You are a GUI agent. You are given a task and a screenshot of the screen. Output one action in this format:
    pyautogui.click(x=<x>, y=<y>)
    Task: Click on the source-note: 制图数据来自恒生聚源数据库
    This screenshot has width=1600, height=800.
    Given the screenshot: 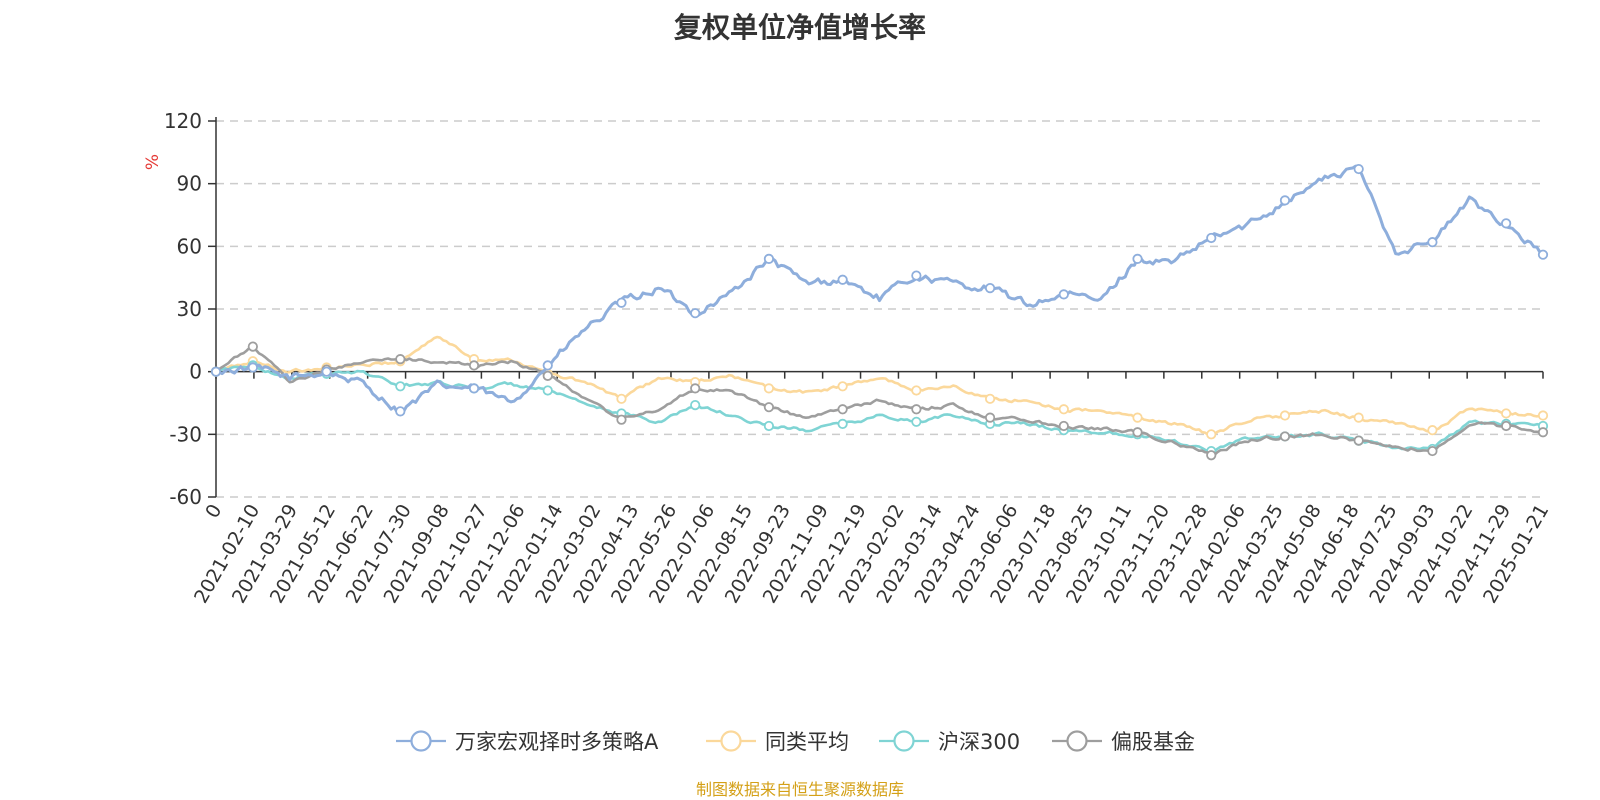 What is the action you would take?
    pyautogui.click(x=799, y=789)
    